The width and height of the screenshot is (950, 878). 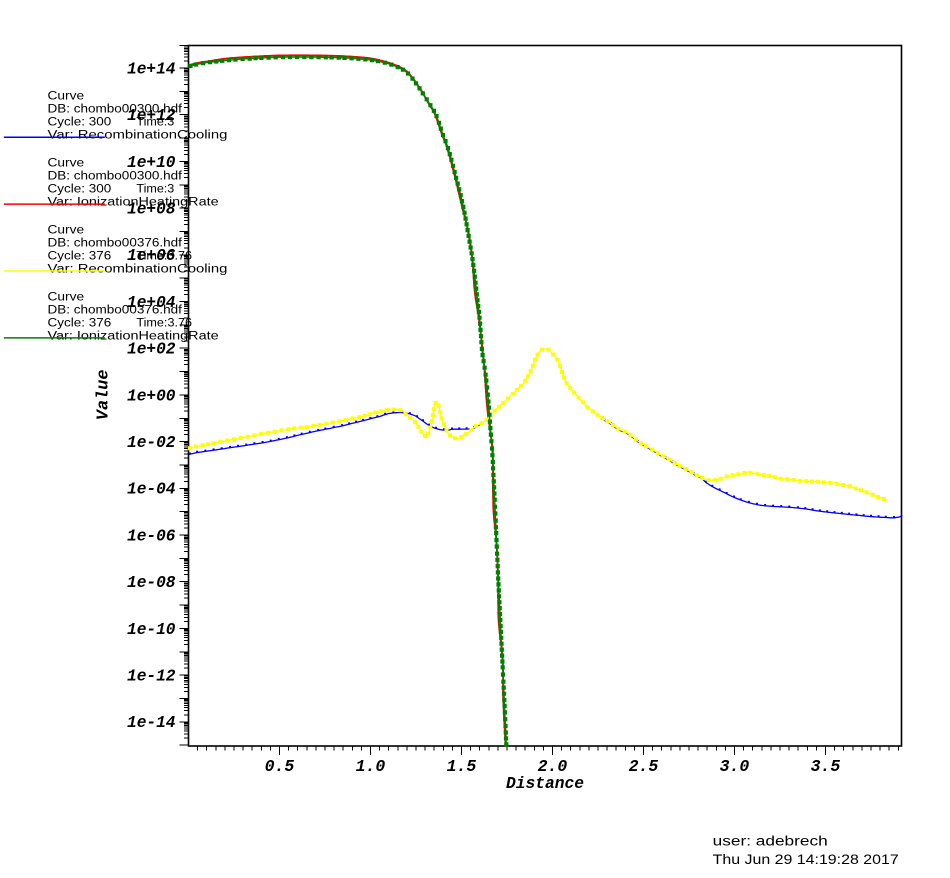 I want to click on svg-text: 1e+06, so click(x=151, y=255).